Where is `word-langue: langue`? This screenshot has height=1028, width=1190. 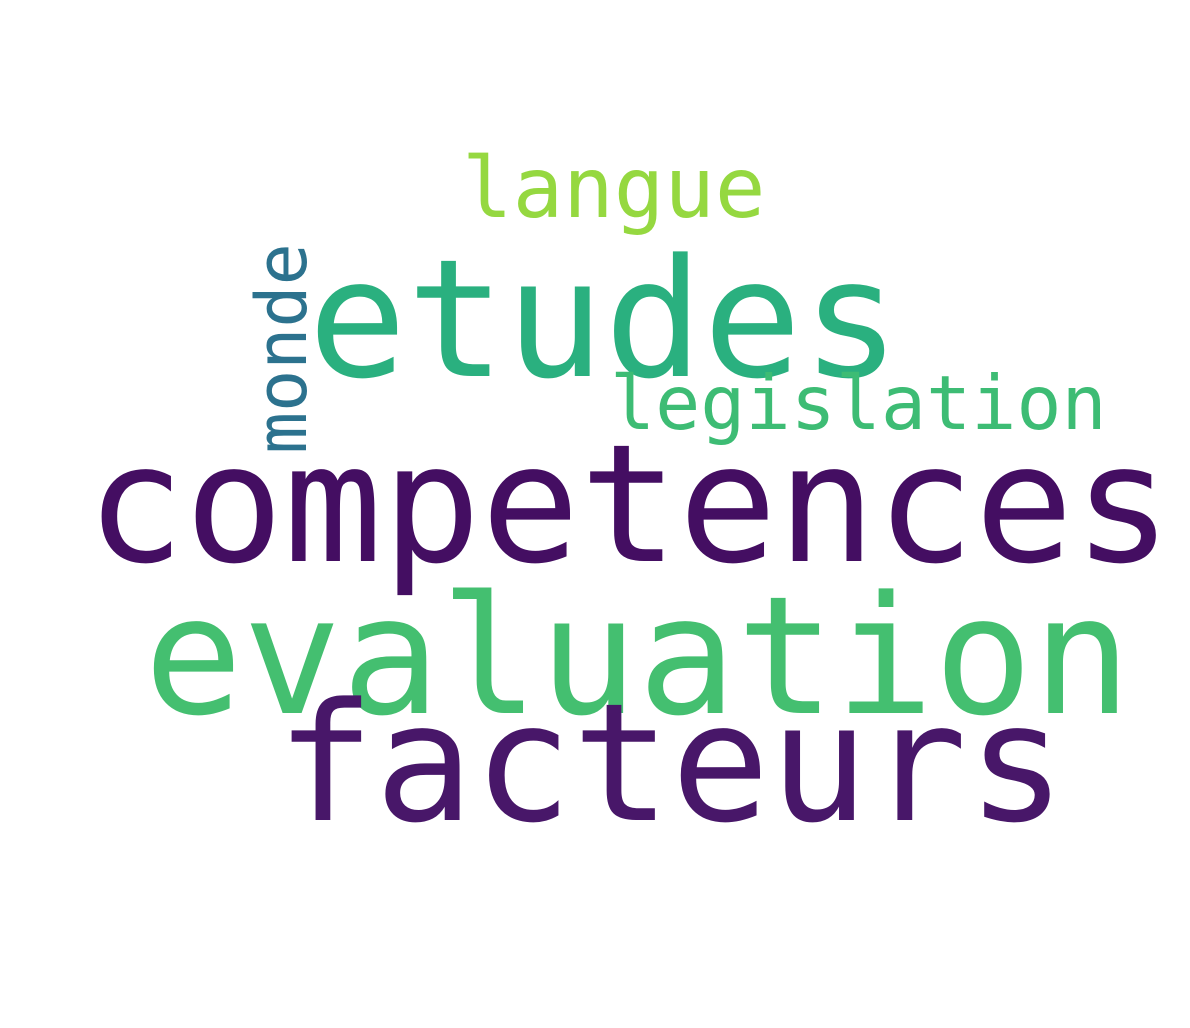
word-langue: langue is located at coordinates (614, 188).